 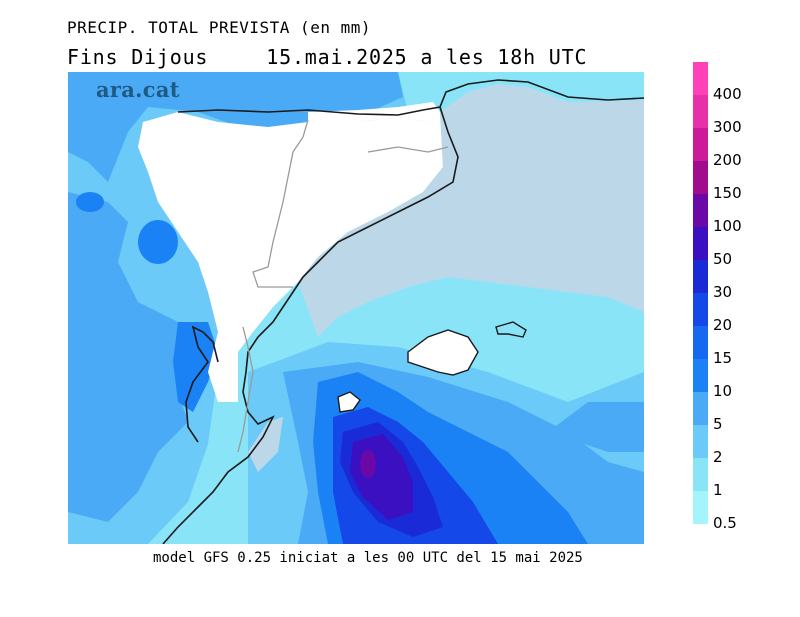 I want to click on ara-cat-logo: ara.cat, so click(x=138, y=89).